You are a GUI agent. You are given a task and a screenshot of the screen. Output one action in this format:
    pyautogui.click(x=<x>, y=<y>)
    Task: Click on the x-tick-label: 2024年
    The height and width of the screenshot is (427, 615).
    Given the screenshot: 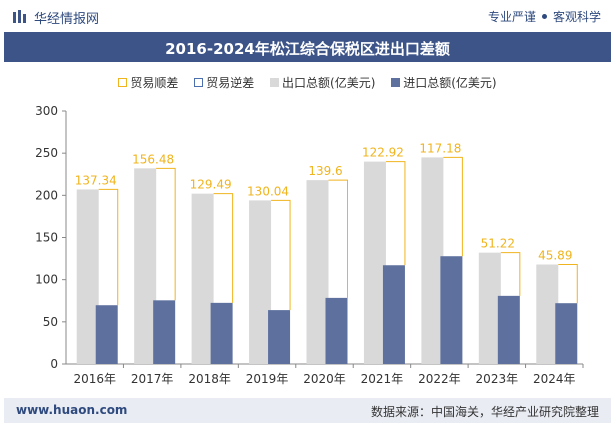 What is the action you would take?
    pyautogui.click(x=554, y=379)
    